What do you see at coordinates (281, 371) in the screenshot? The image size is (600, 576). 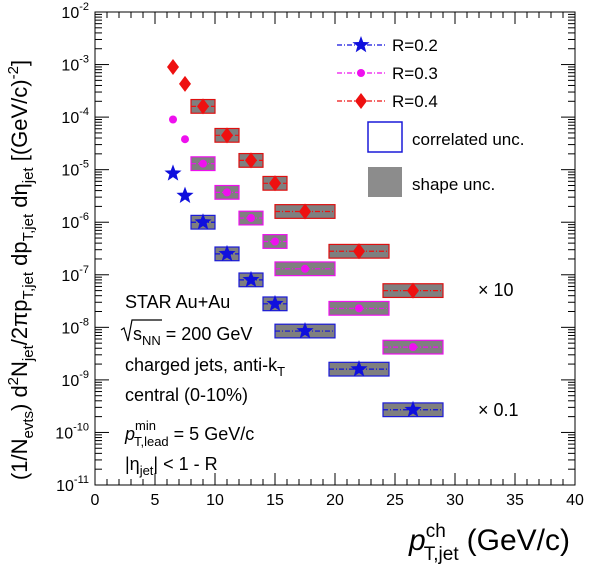 I see `annotation-kt-sub: T` at bounding box center [281, 371].